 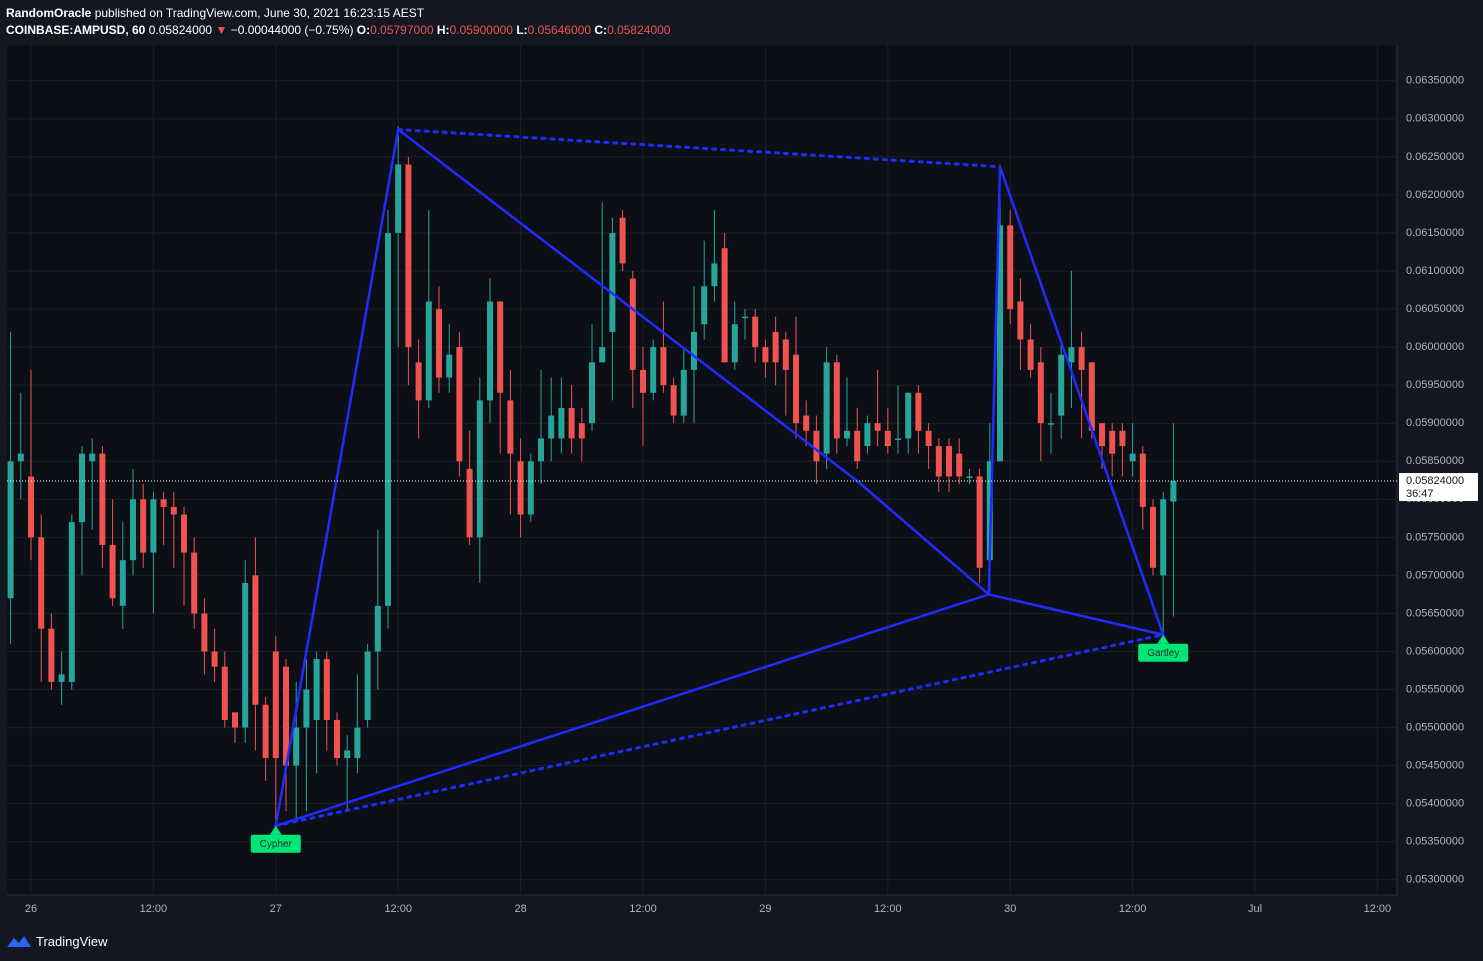 I want to click on y-tick-label: 0.05450000, so click(x=1435, y=766).